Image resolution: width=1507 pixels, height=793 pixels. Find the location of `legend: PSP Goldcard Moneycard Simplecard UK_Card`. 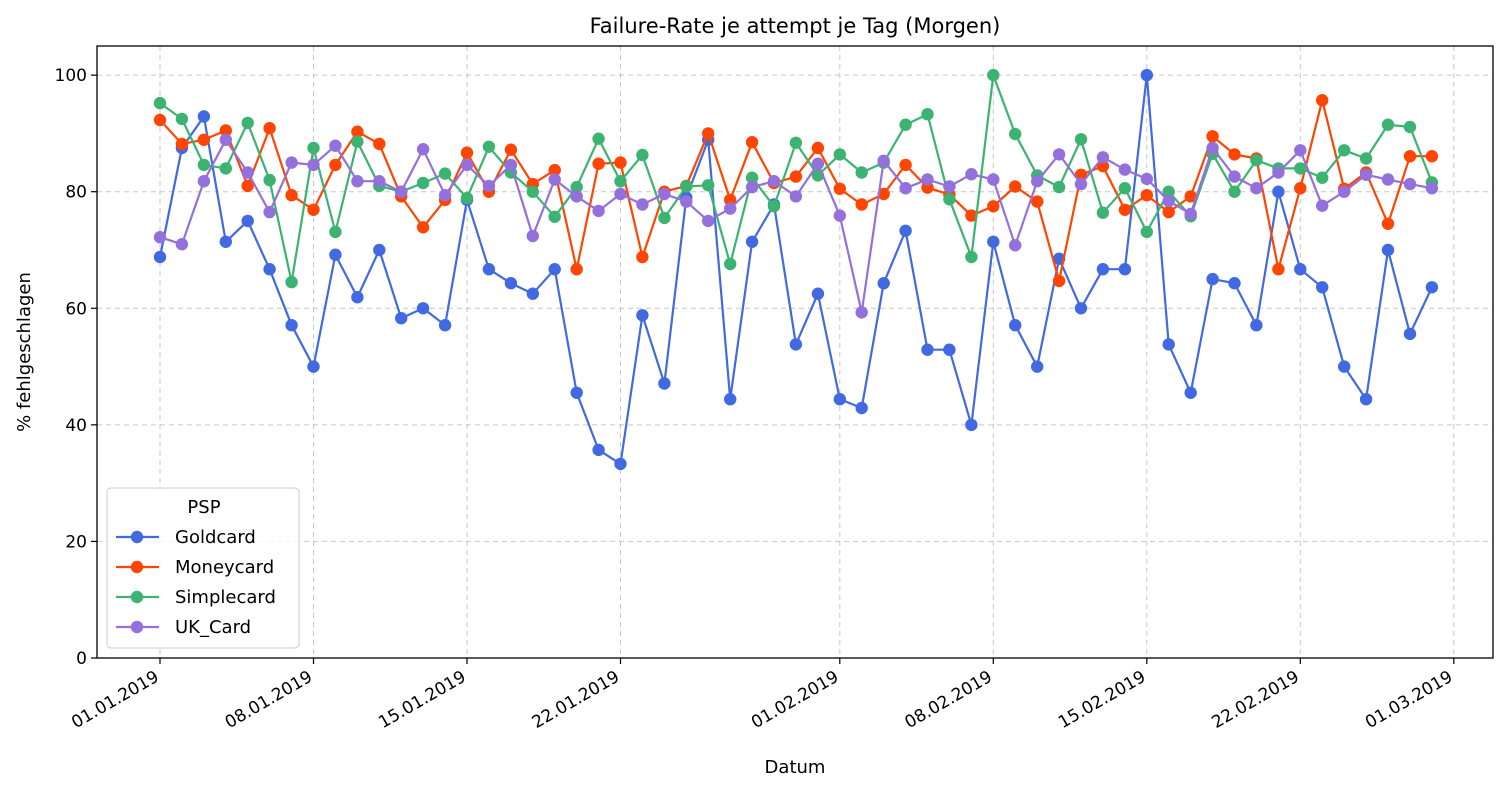

legend: PSP Goldcard Moneycard Simplecard UK_Card is located at coordinates (203, 568).